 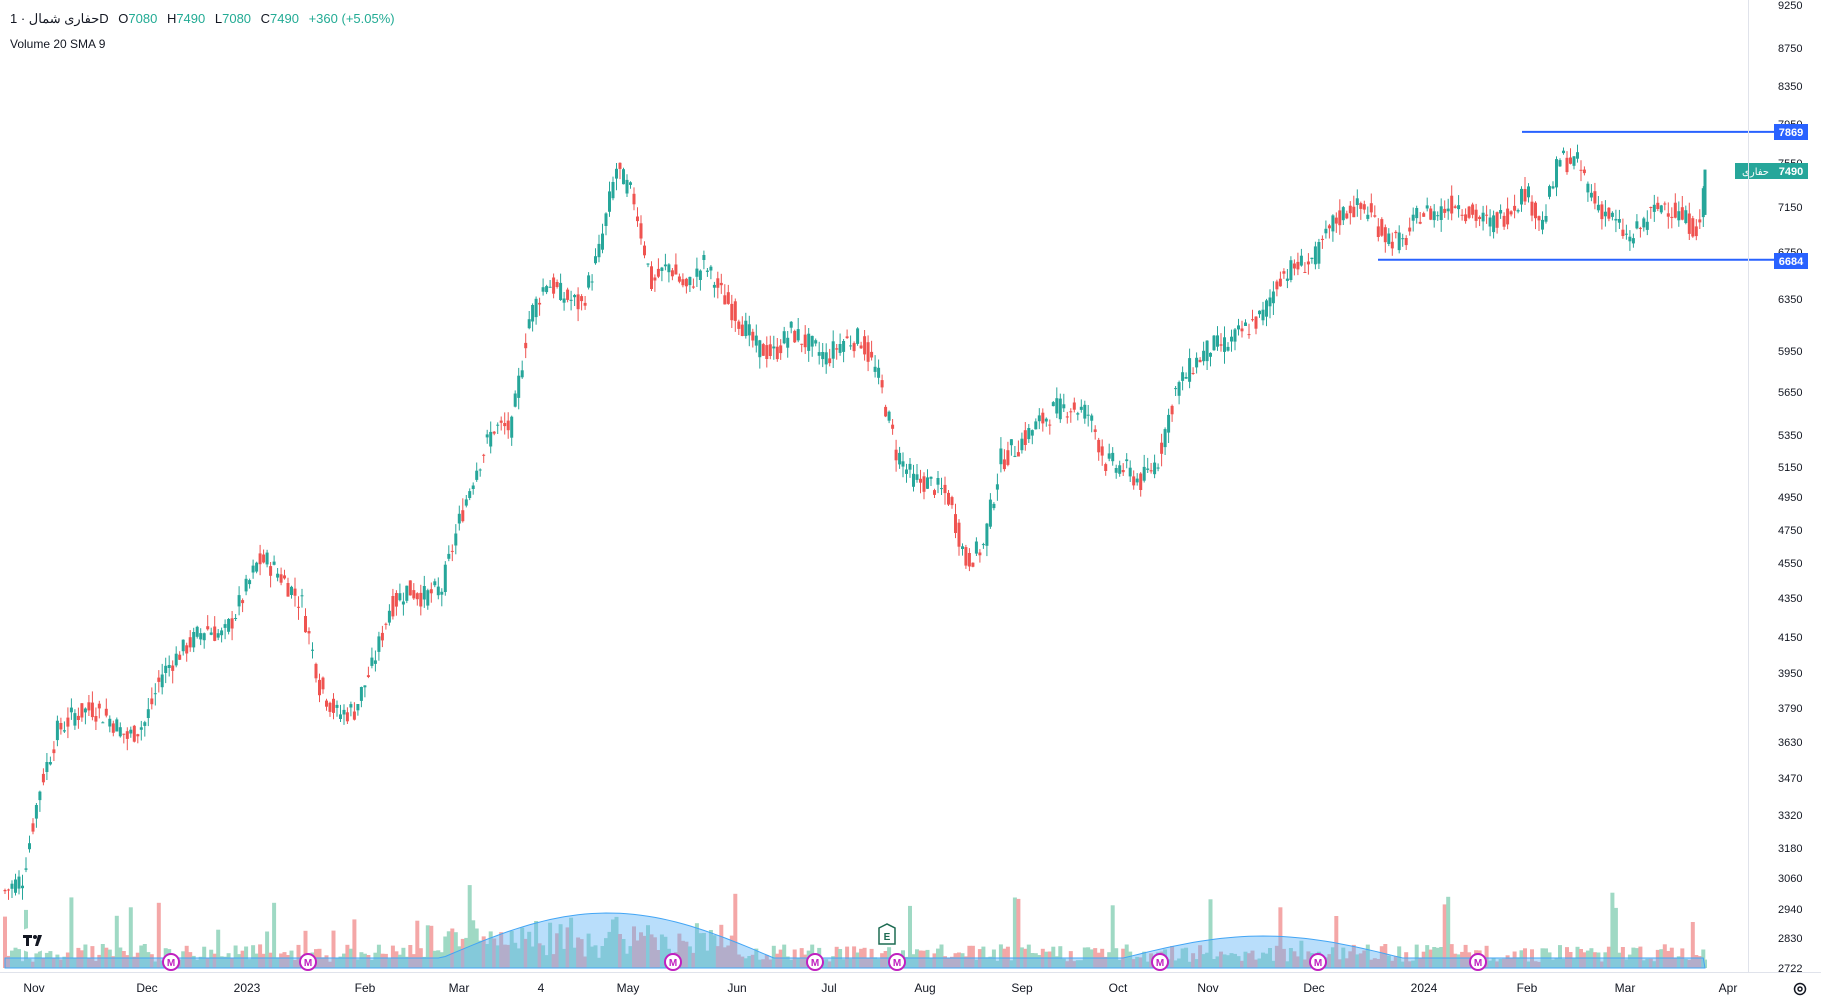 What do you see at coordinates (1790, 674) in the screenshot?
I see `price-tick-label: 3950` at bounding box center [1790, 674].